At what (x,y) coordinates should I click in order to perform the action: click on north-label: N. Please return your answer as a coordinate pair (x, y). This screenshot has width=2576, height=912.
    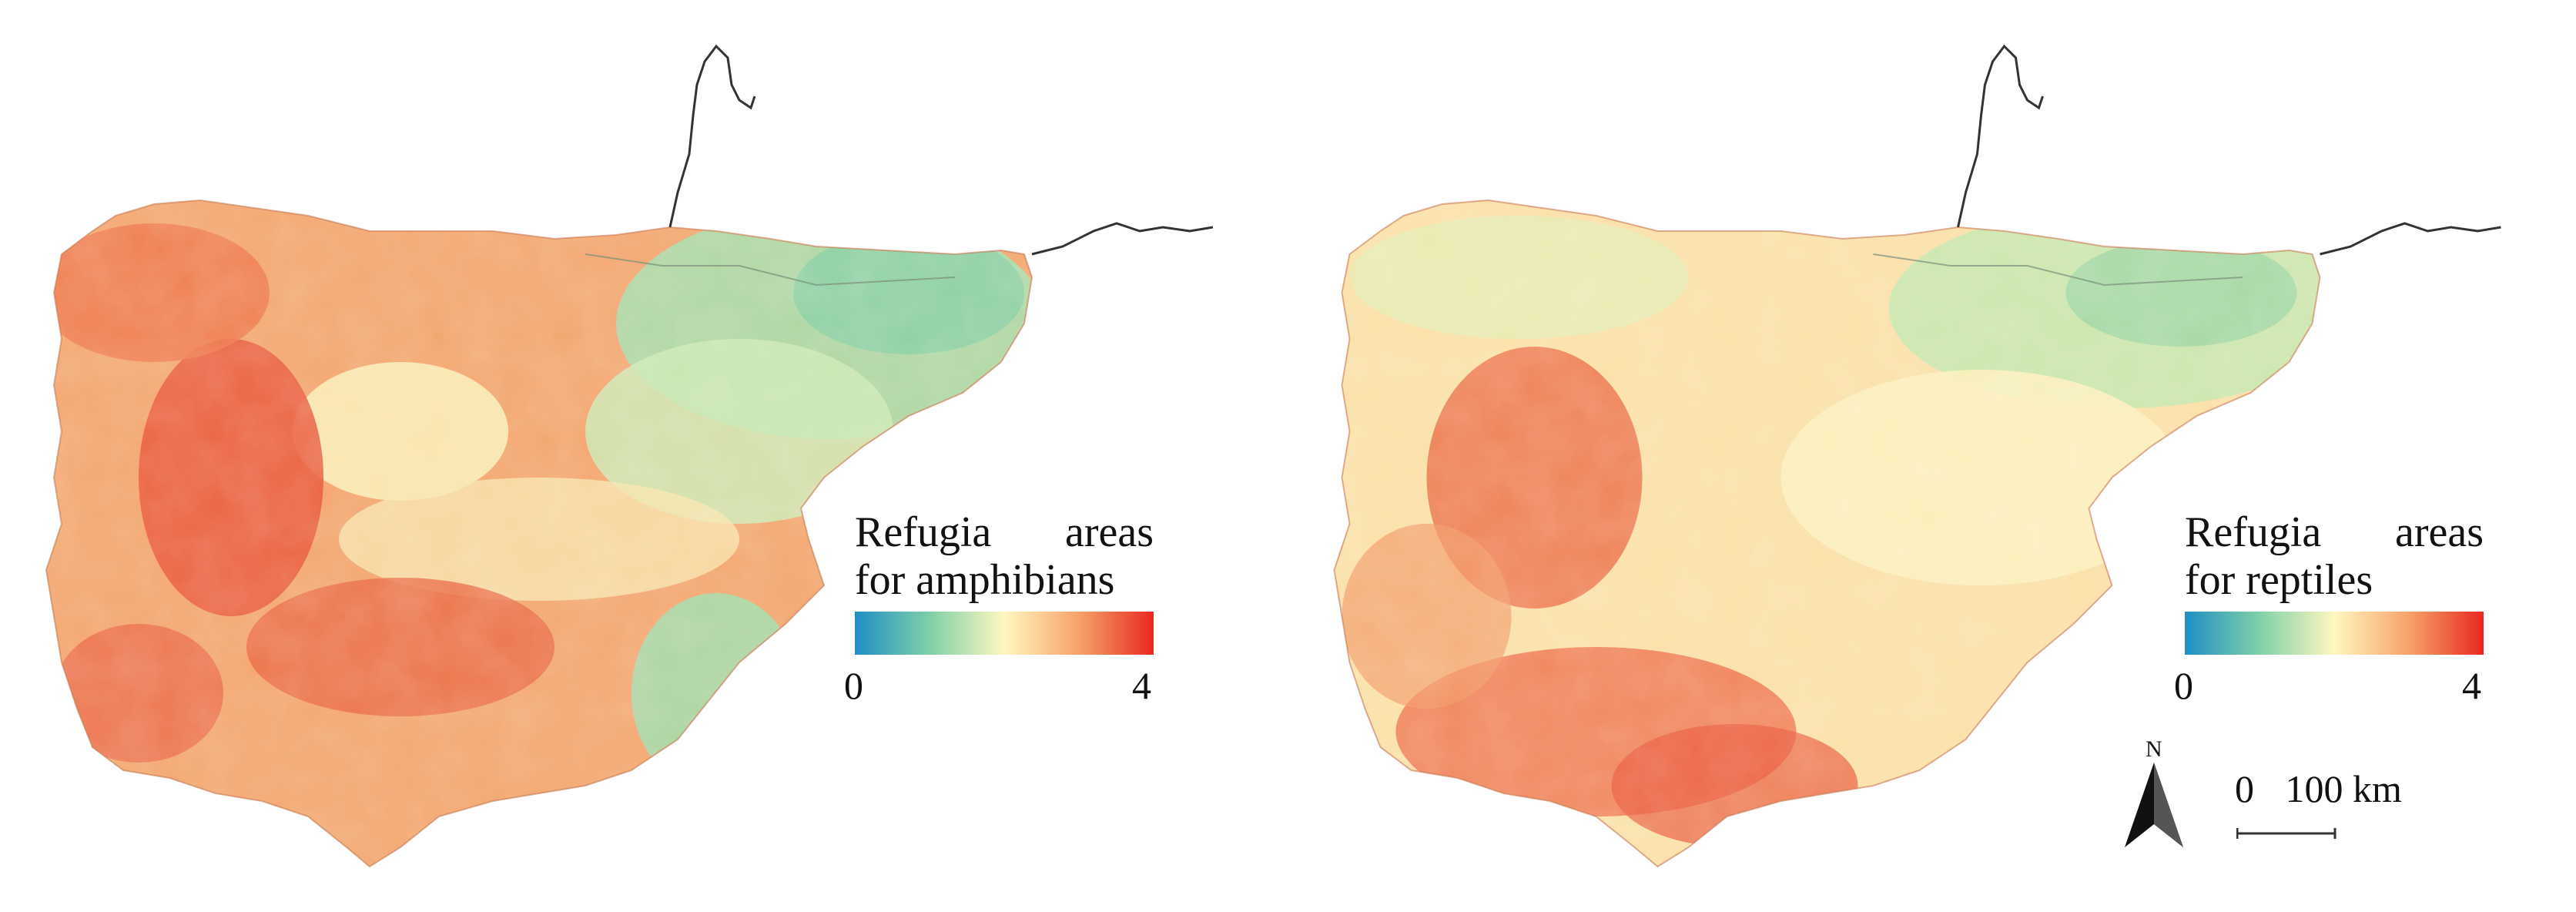
    Looking at the image, I should click on (2154, 749).